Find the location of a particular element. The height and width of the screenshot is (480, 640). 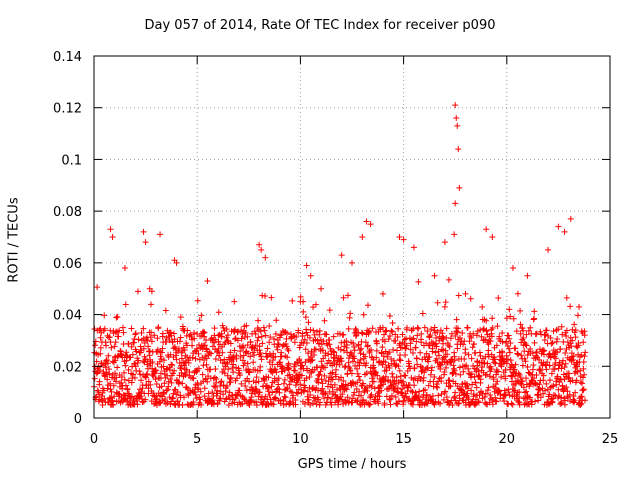

y-tick-label: 0.1 is located at coordinates (71, 160).